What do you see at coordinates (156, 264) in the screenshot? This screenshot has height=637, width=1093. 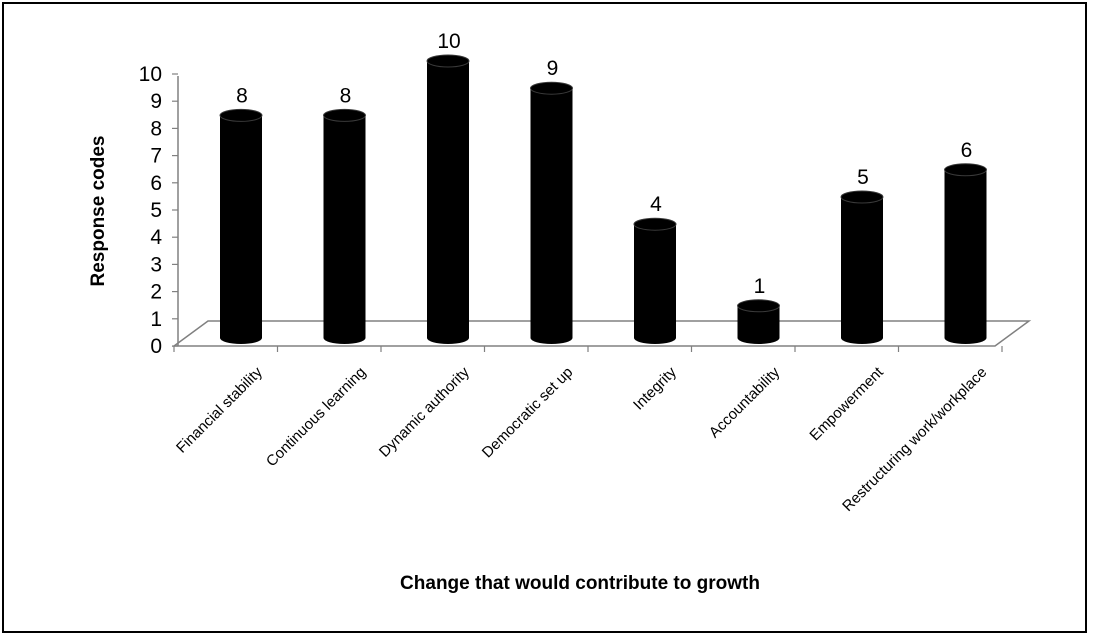 I see `y-tick-label: 3` at bounding box center [156, 264].